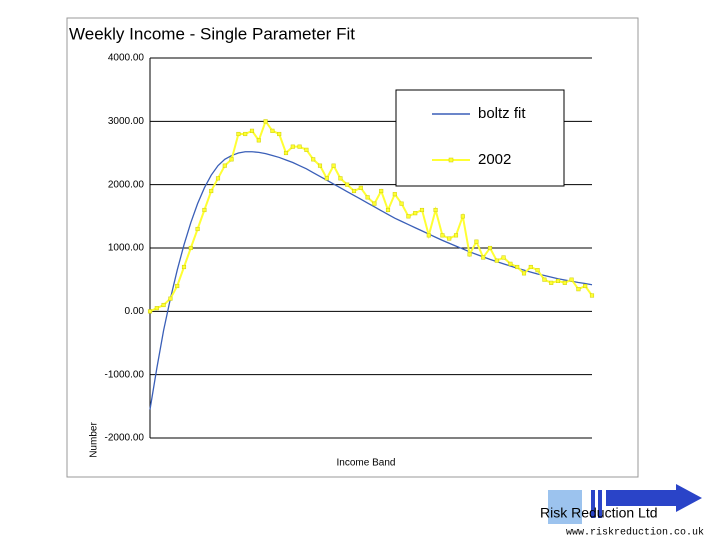 This screenshot has height=540, width=720. I want to click on legend-marker, so click(451, 160).